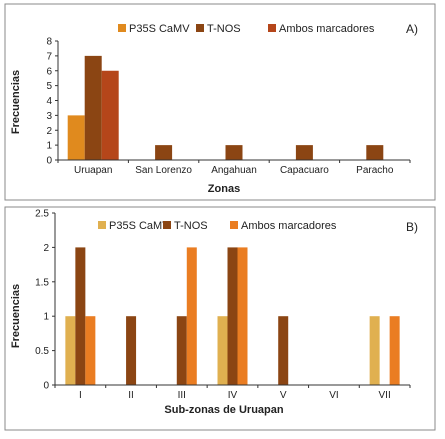 Image resolution: width=445 pixels, height=439 pixels. What do you see at coordinates (131, 395) in the screenshot?
I see `x-tick-label: II` at bounding box center [131, 395].